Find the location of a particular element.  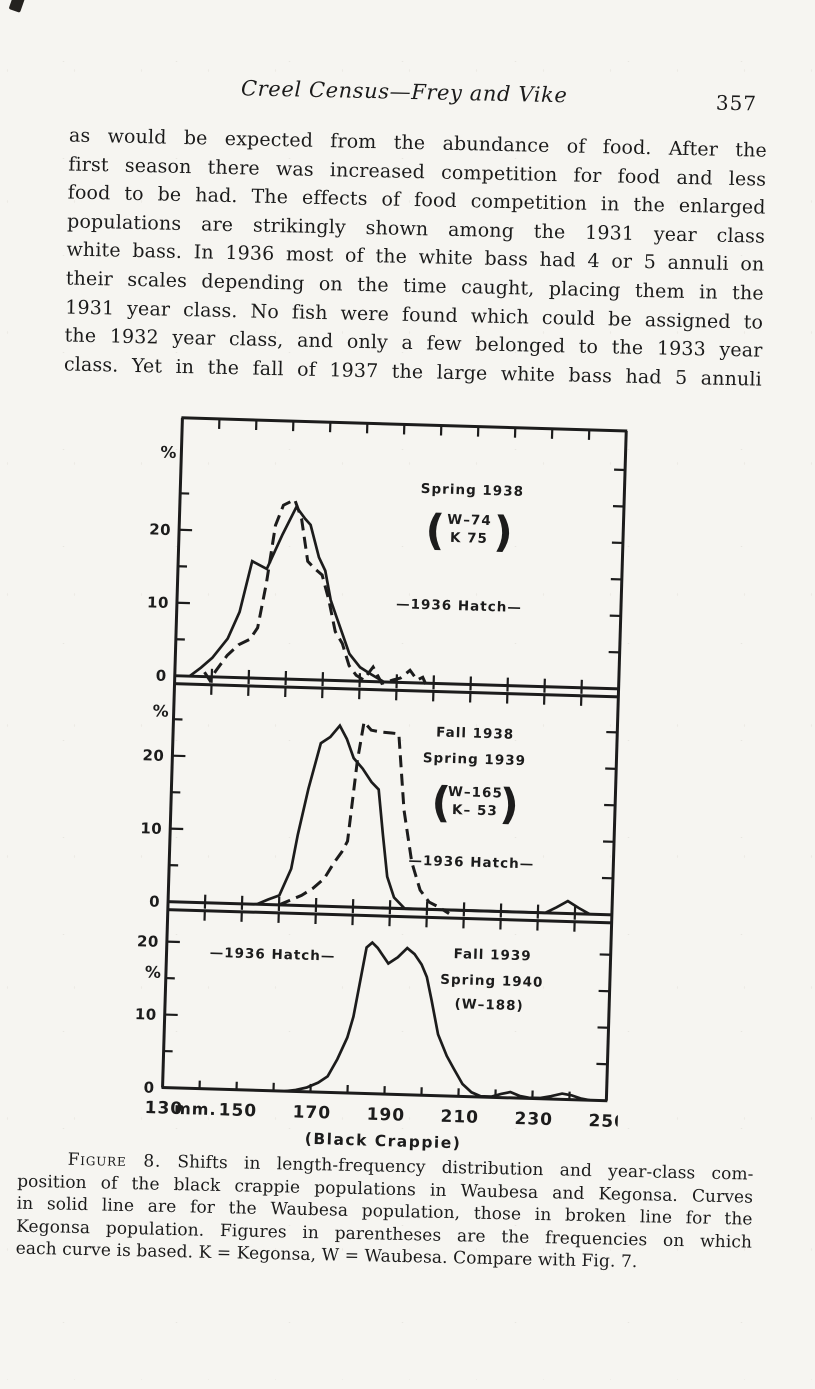

svg-text: 210 is located at coordinates (459, 1117).